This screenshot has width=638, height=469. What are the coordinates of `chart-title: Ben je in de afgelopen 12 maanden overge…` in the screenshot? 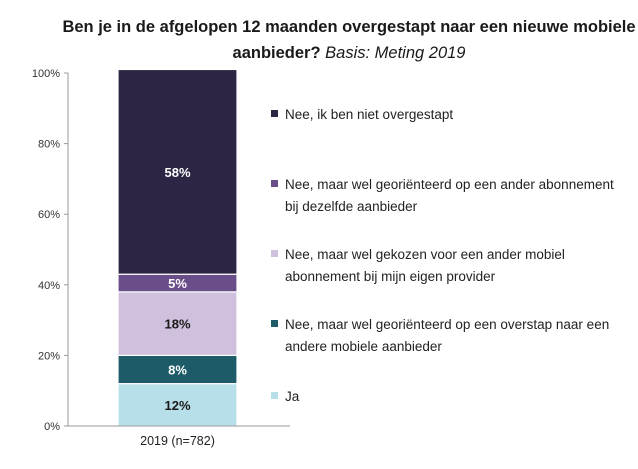 It's located at (349, 40).